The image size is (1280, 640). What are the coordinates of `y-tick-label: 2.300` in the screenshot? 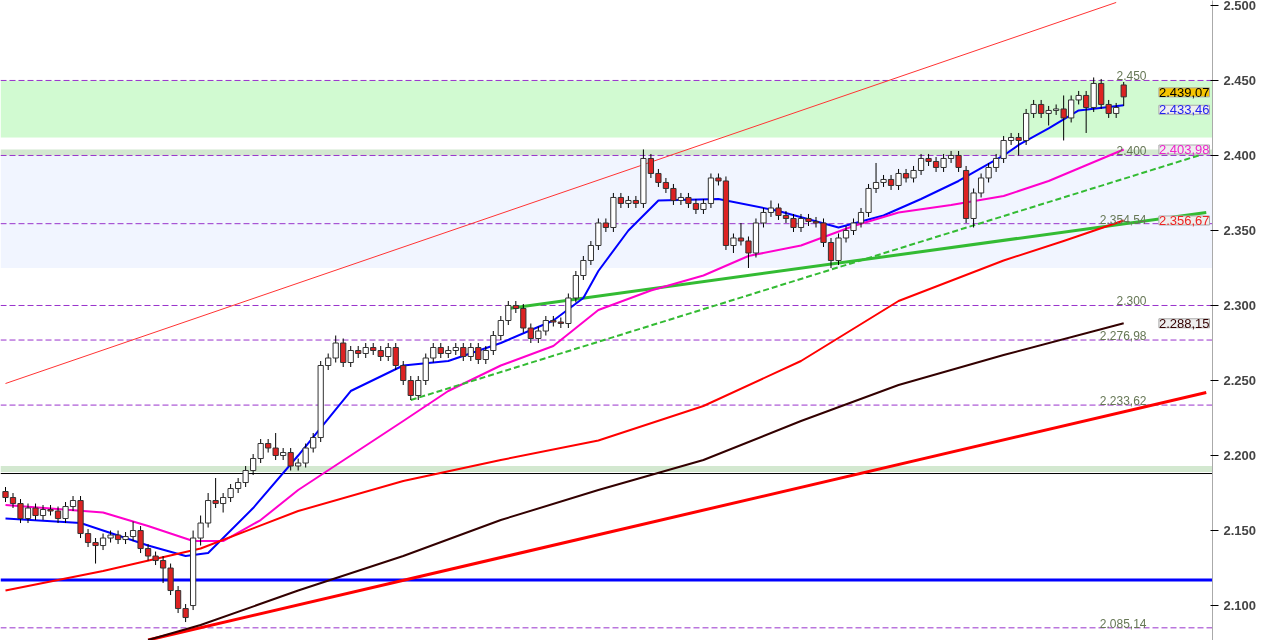 It's located at (1240, 305).